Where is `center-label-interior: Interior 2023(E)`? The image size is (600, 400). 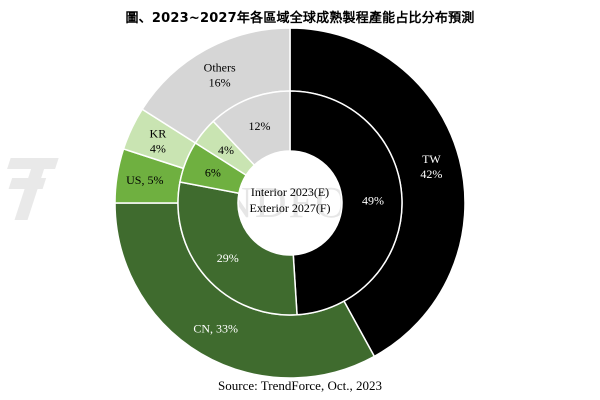 center-label-interior: Interior 2023(E) is located at coordinates (290, 192).